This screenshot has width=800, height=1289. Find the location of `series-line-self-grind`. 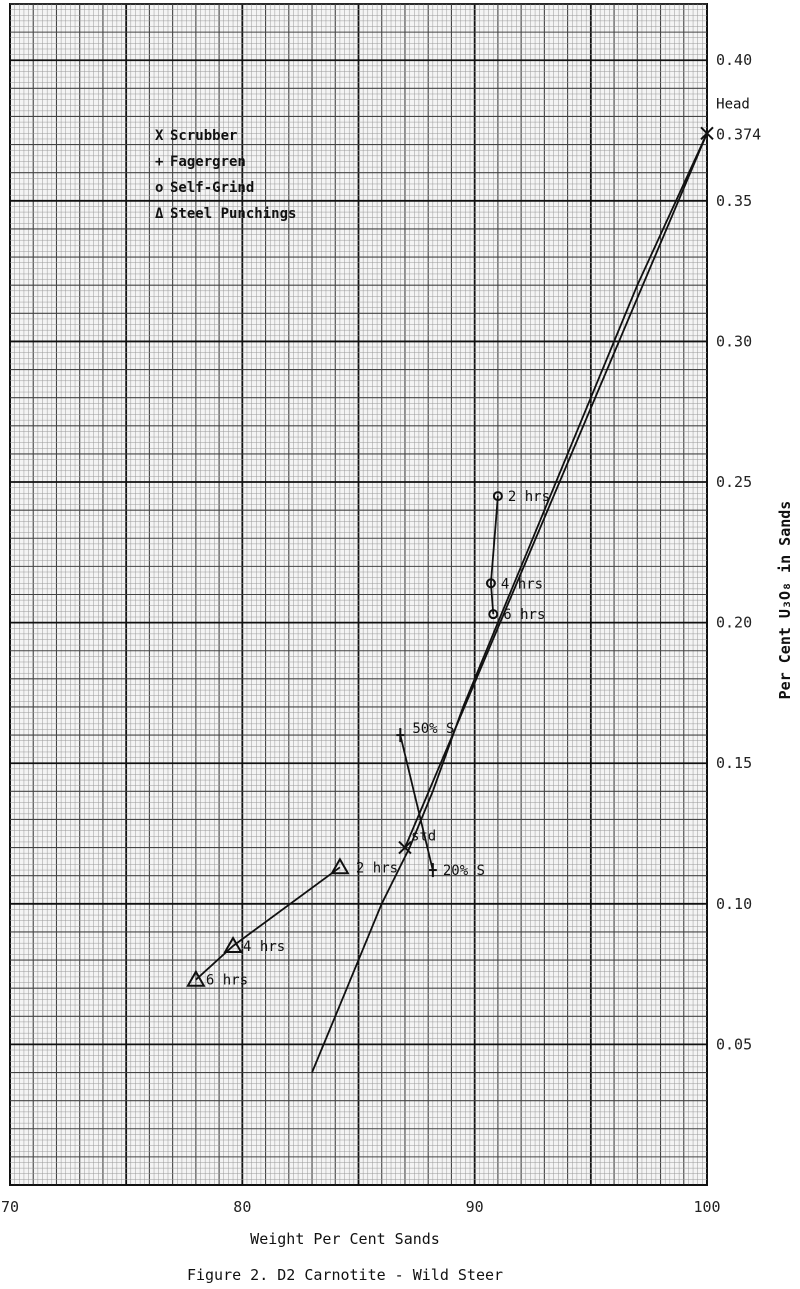

series-line-self-grind is located at coordinates (494, 555).